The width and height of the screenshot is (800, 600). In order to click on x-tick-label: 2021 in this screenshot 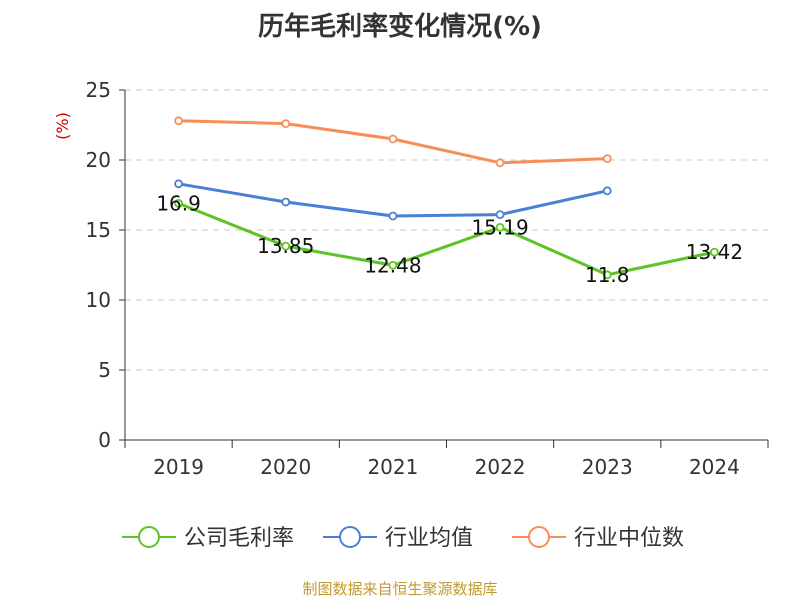, I will do `click(392, 467)`.